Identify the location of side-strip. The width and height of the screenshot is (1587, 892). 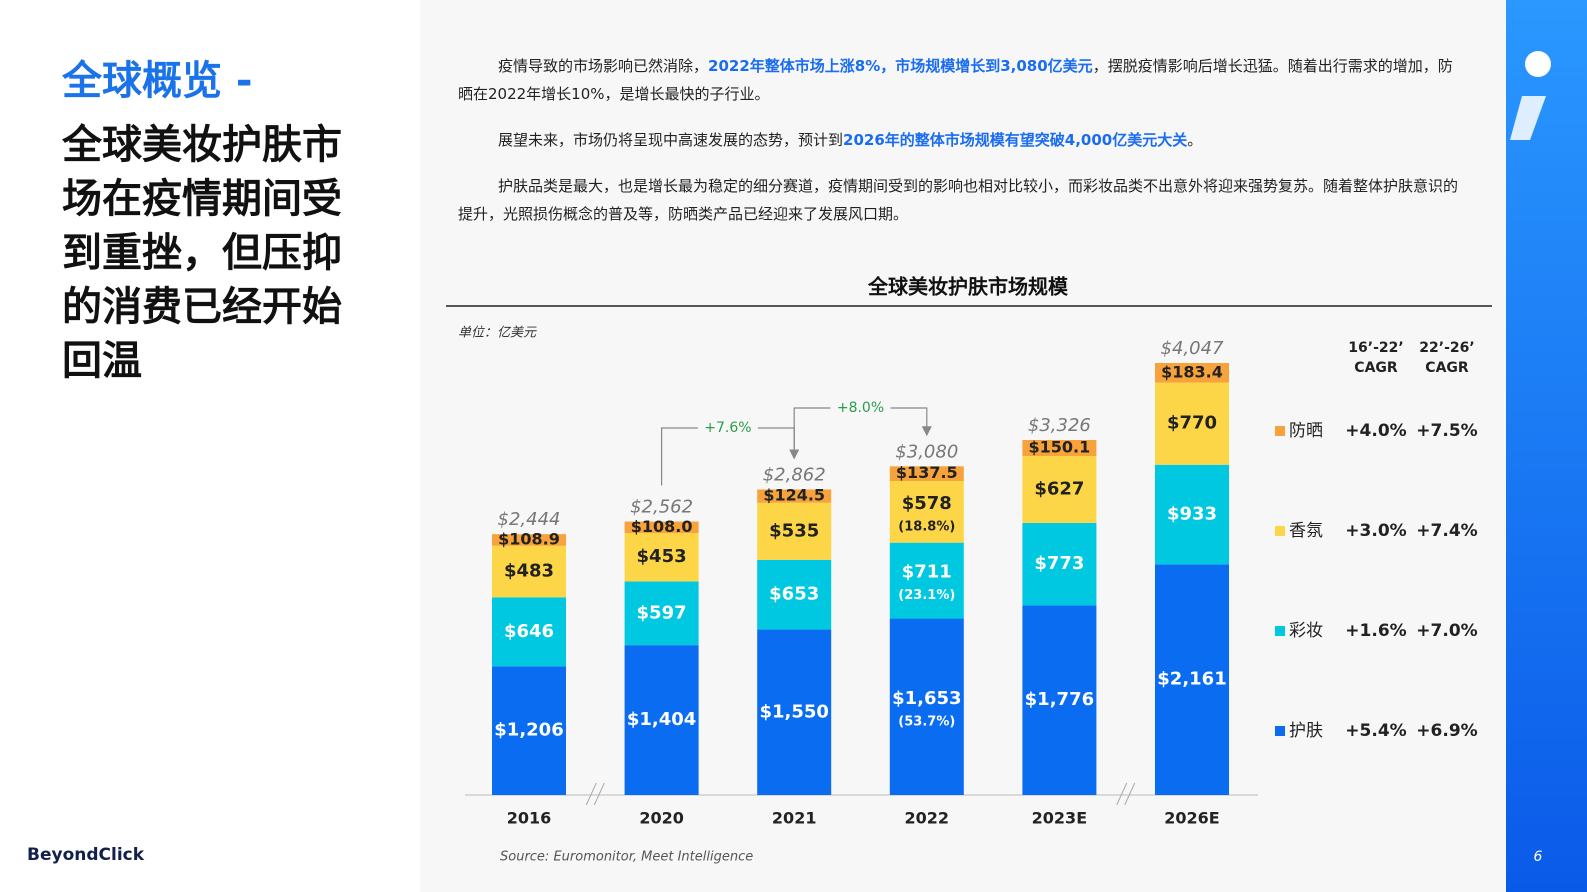
(1546, 446).